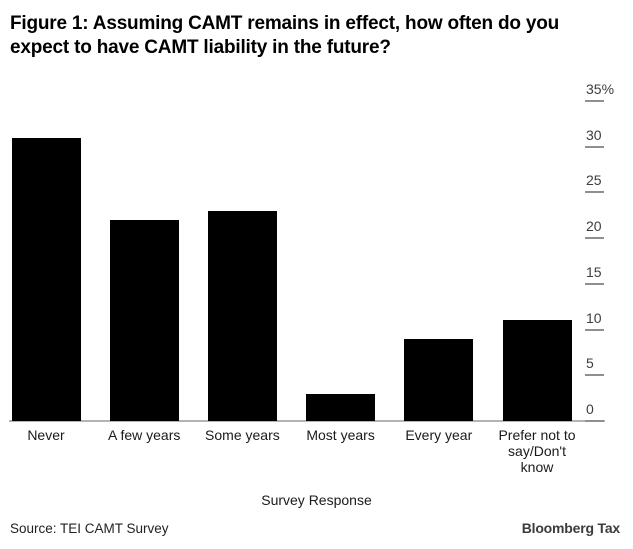 The height and width of the screenshot is (549, 633). Describe the element at coordinates (46, 279) in the screenshot. I see `bar-never` at that location.